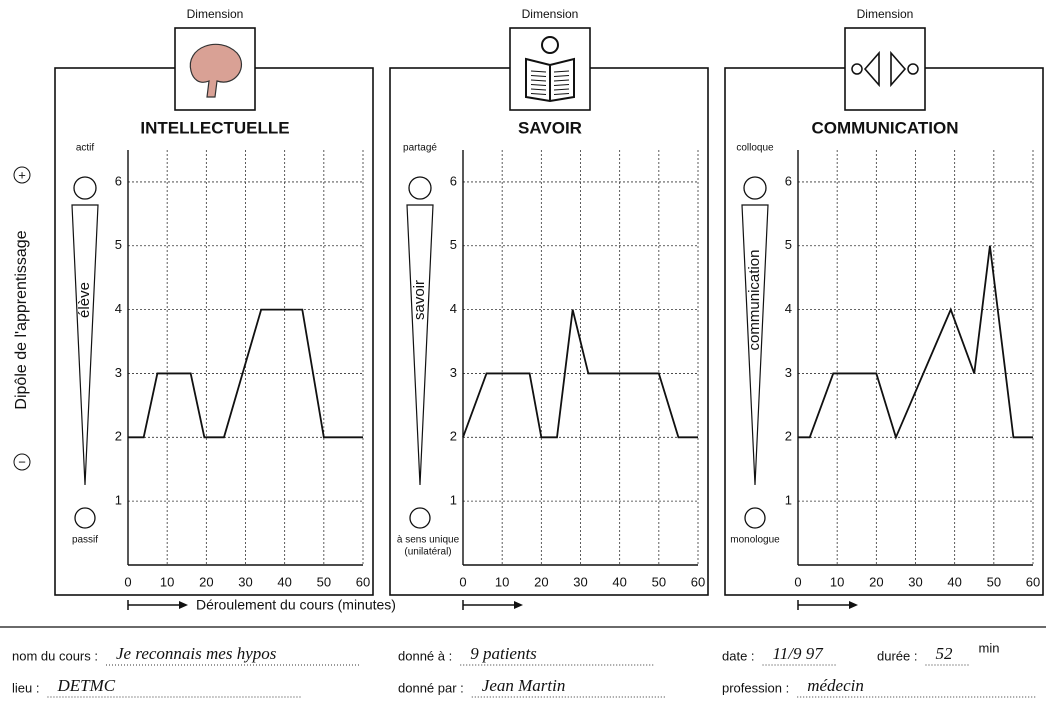 Image resolution: width=1046 pixels, height=713 pixels. Describe the element at coordinates (85, 540) in the screenshot. I see `bottom-label: passif` at that location.